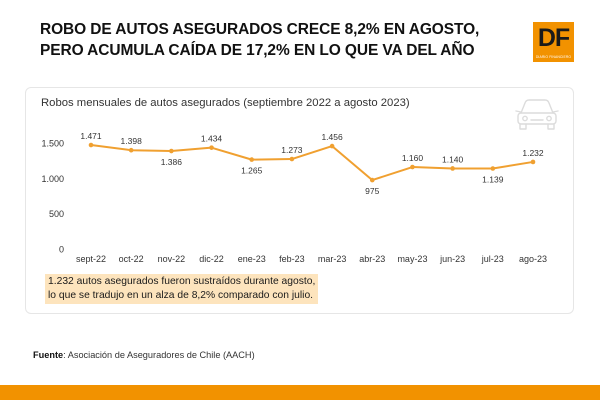  Describe the element at coordinates (452, 259) in the screenshot. I see `x-tick-label: jun-23` at that location.